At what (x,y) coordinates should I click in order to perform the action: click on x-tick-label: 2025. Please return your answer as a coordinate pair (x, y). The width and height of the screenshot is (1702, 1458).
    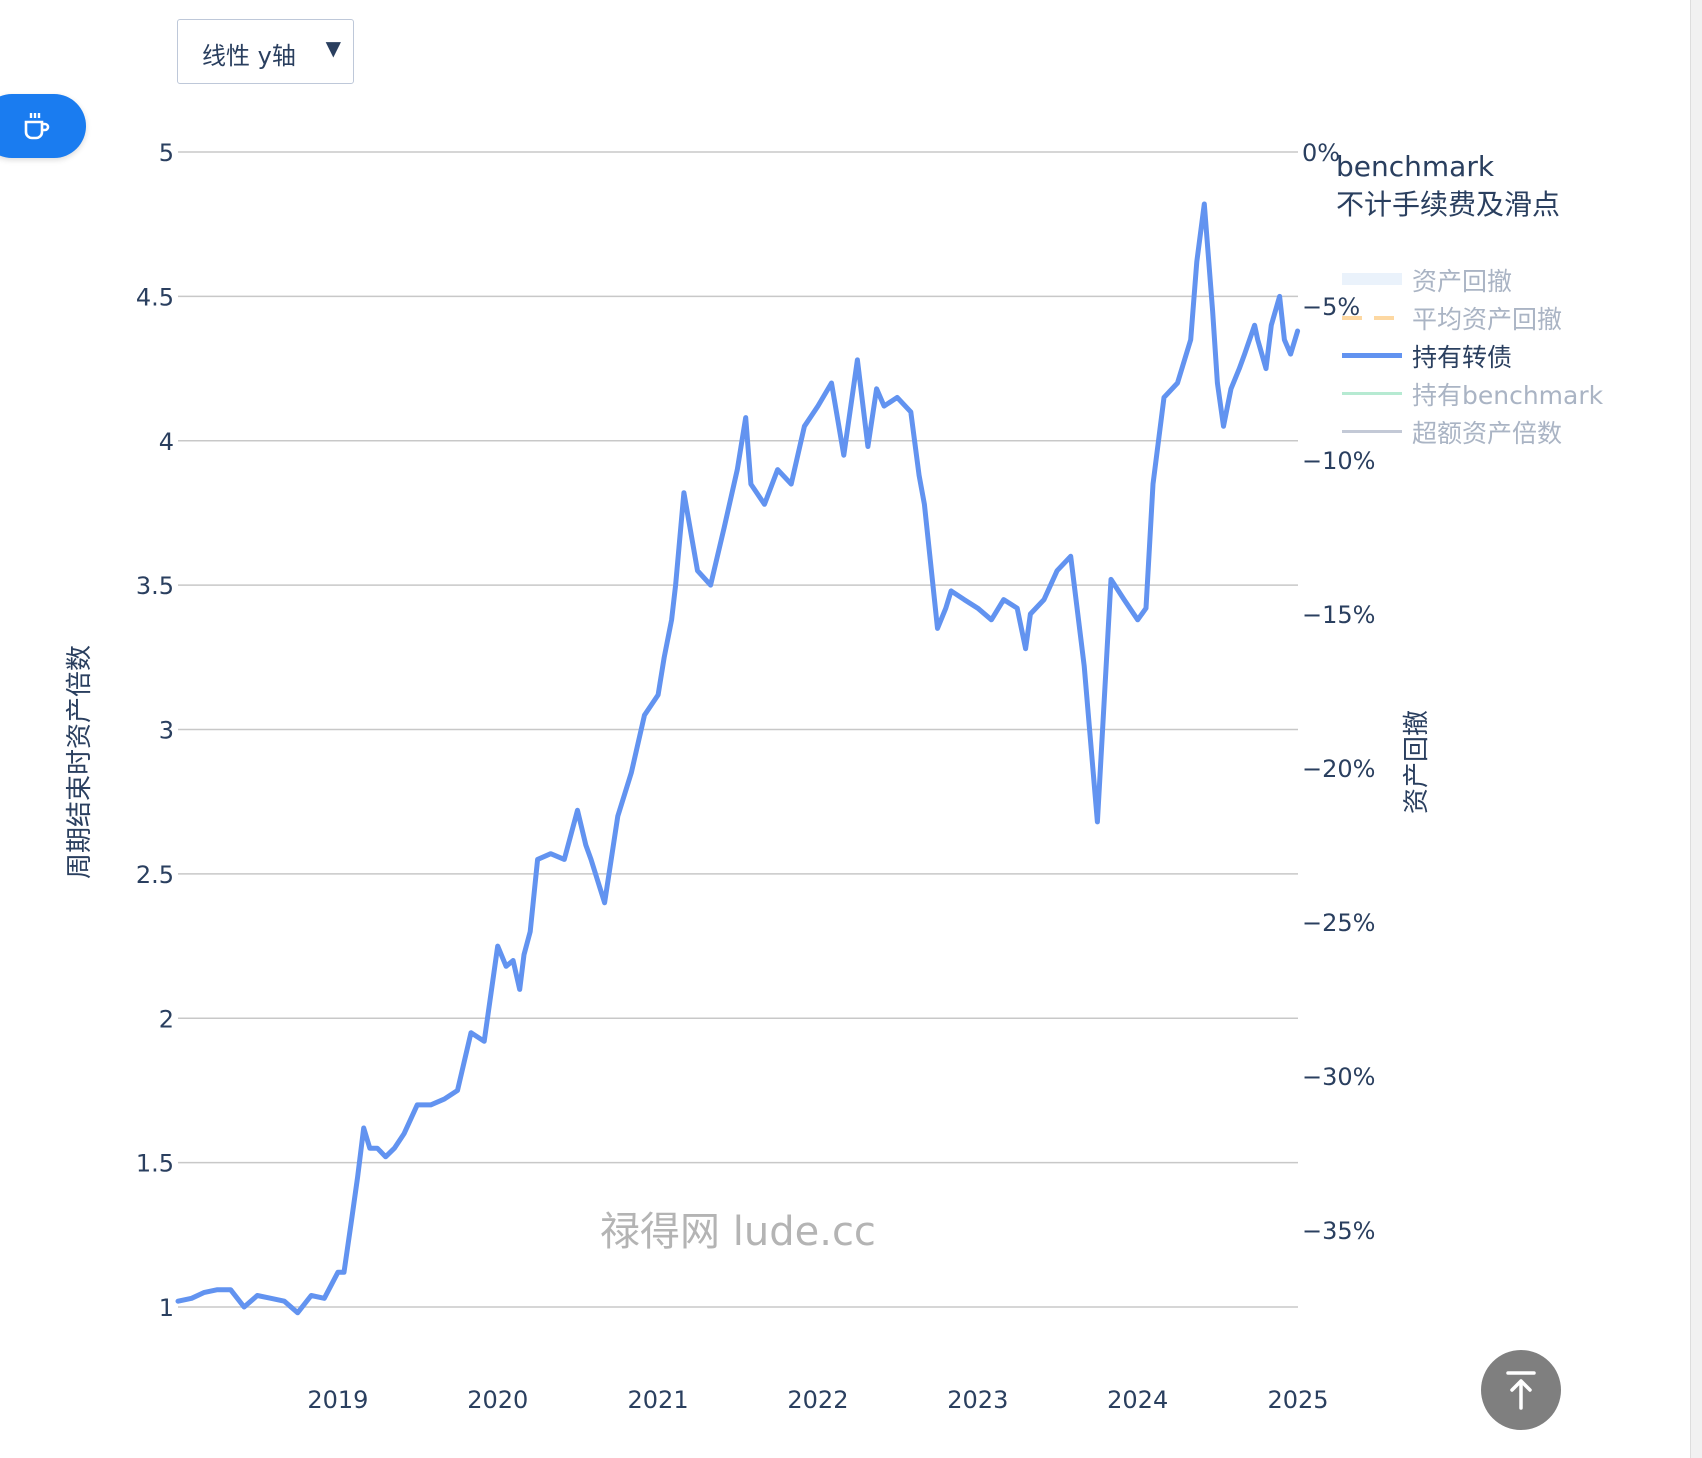
    Looking at the image, I should click on (1297, 1400).